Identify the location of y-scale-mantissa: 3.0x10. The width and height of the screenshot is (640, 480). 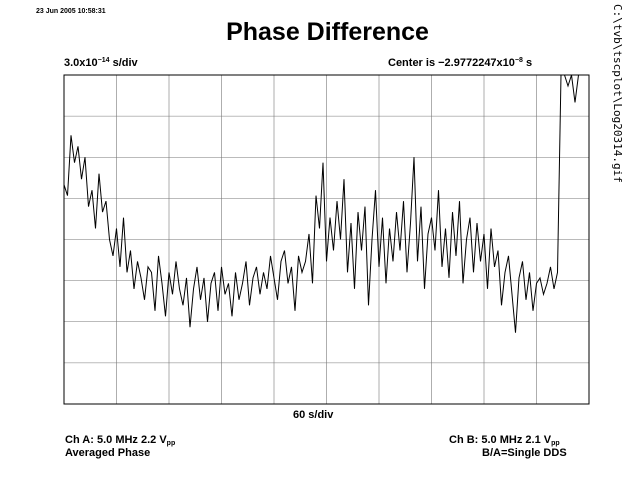
(81, 63).